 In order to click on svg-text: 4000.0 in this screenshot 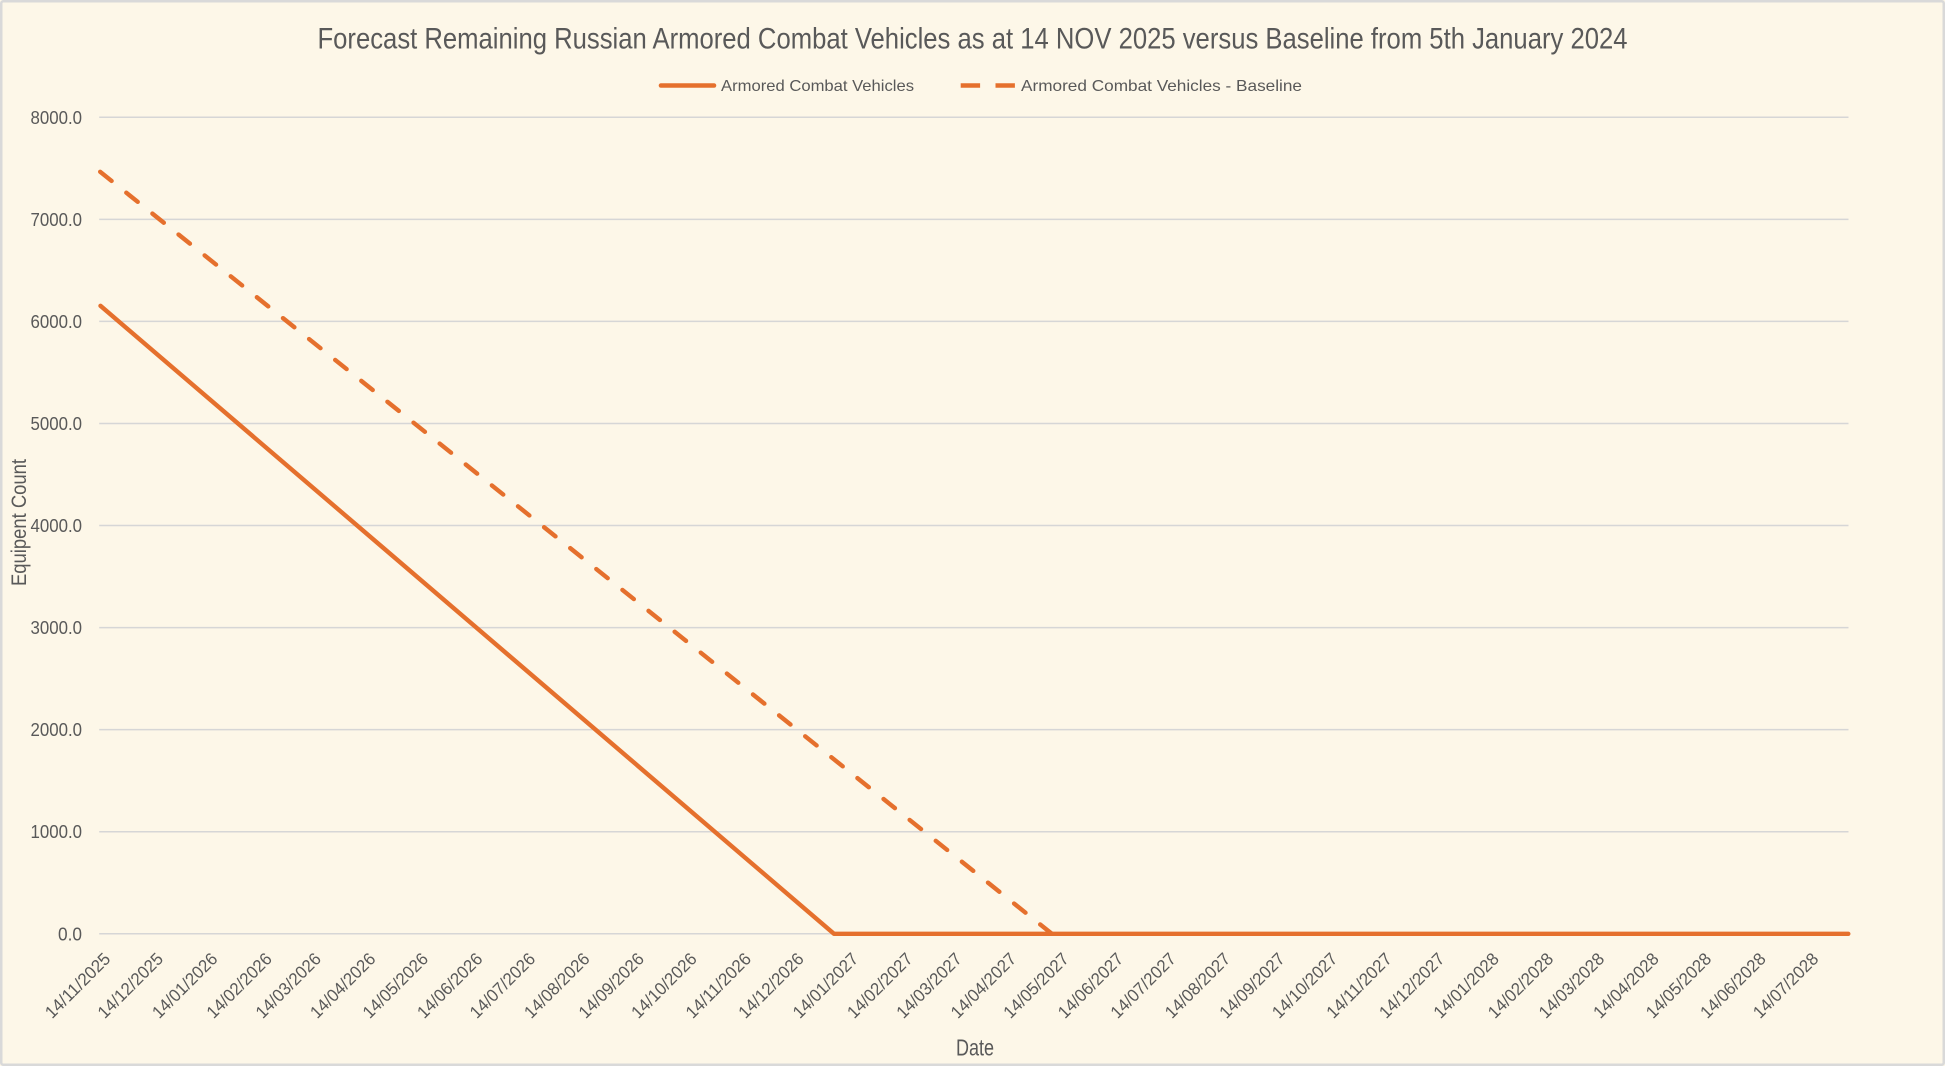, I will do `click(57, 526)`.